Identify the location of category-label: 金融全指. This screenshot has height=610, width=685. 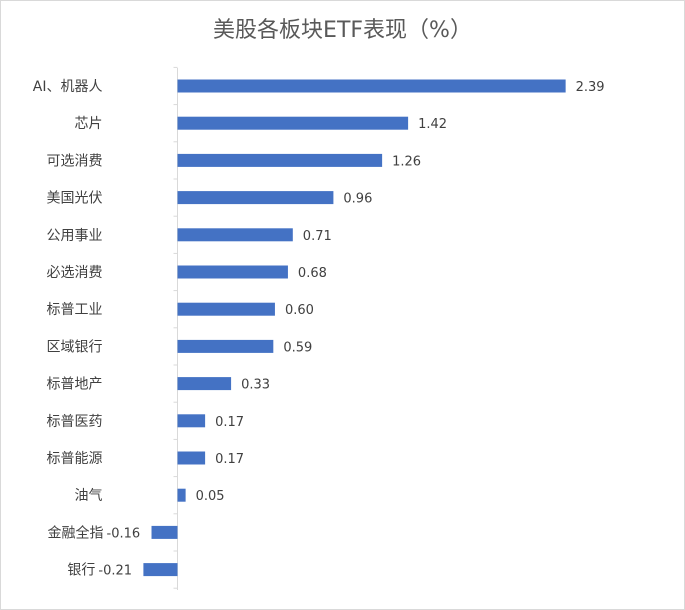
(76, 532).